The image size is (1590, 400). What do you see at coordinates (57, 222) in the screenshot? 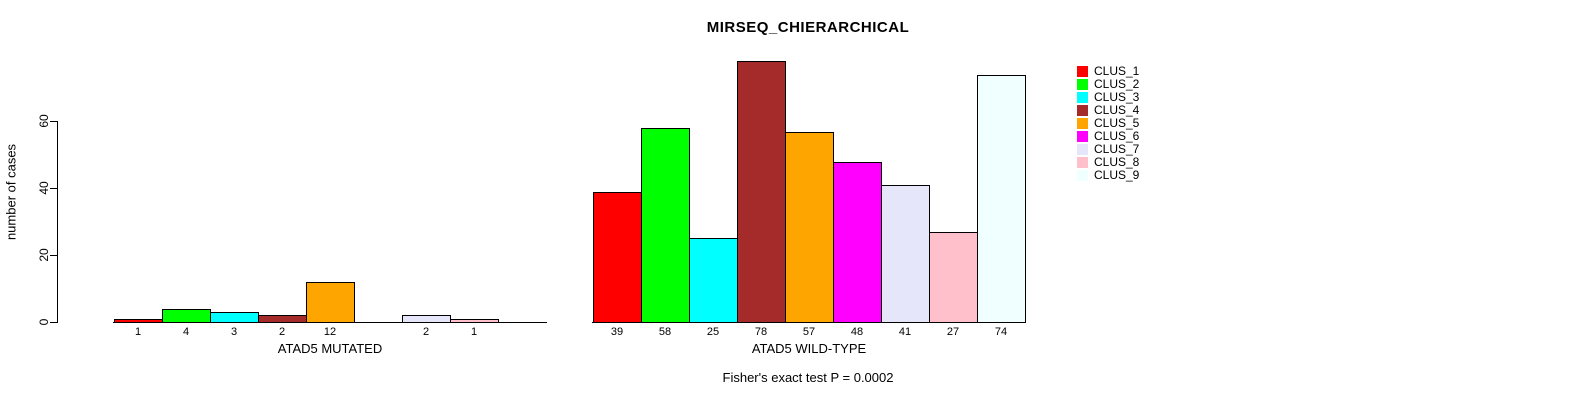
I see `y-axis-line` at bounding box center [57, 222].